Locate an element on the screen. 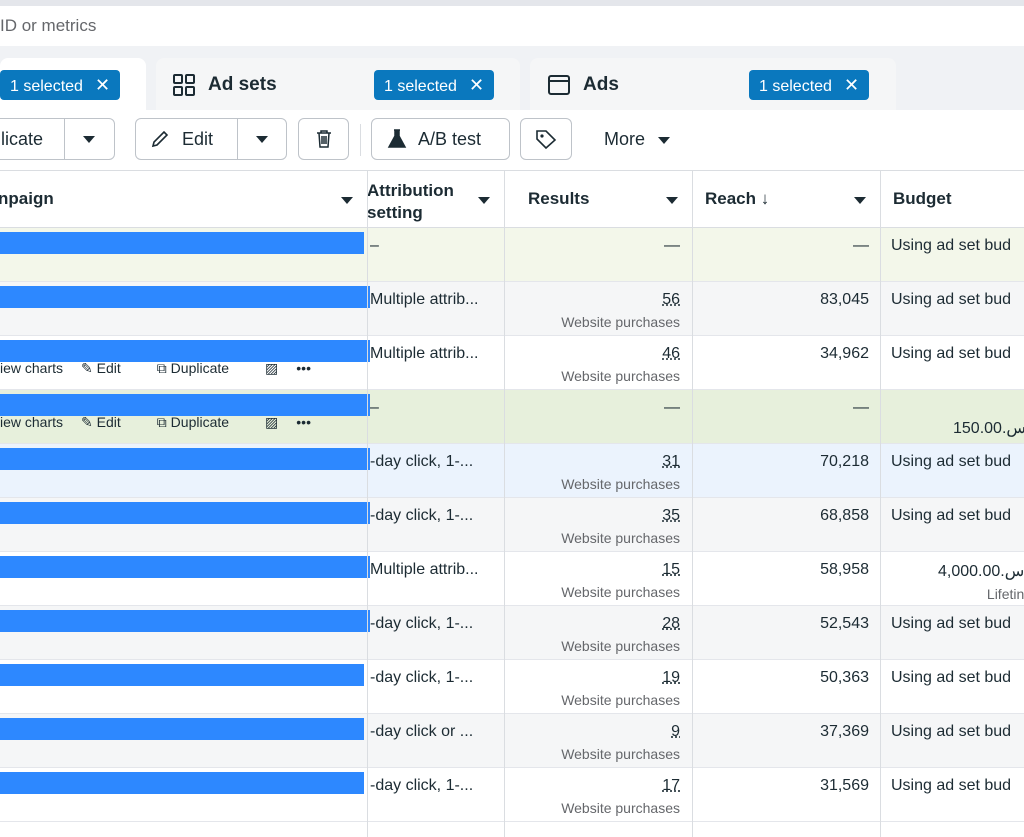 Image resolution: width=1024 pixels, height=837 pixels. results-value: 19 is located at coordinates (671, 677).